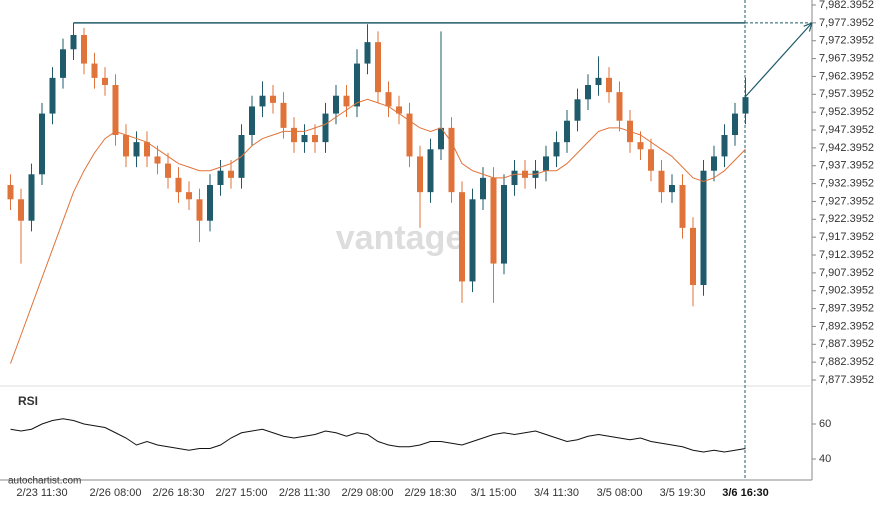 The height and width of the screenshot is (505, 887). Describe the element at coordinates (846, 130) in the screenshot. I see `y-tick-label: 7,947.3952` at that location.